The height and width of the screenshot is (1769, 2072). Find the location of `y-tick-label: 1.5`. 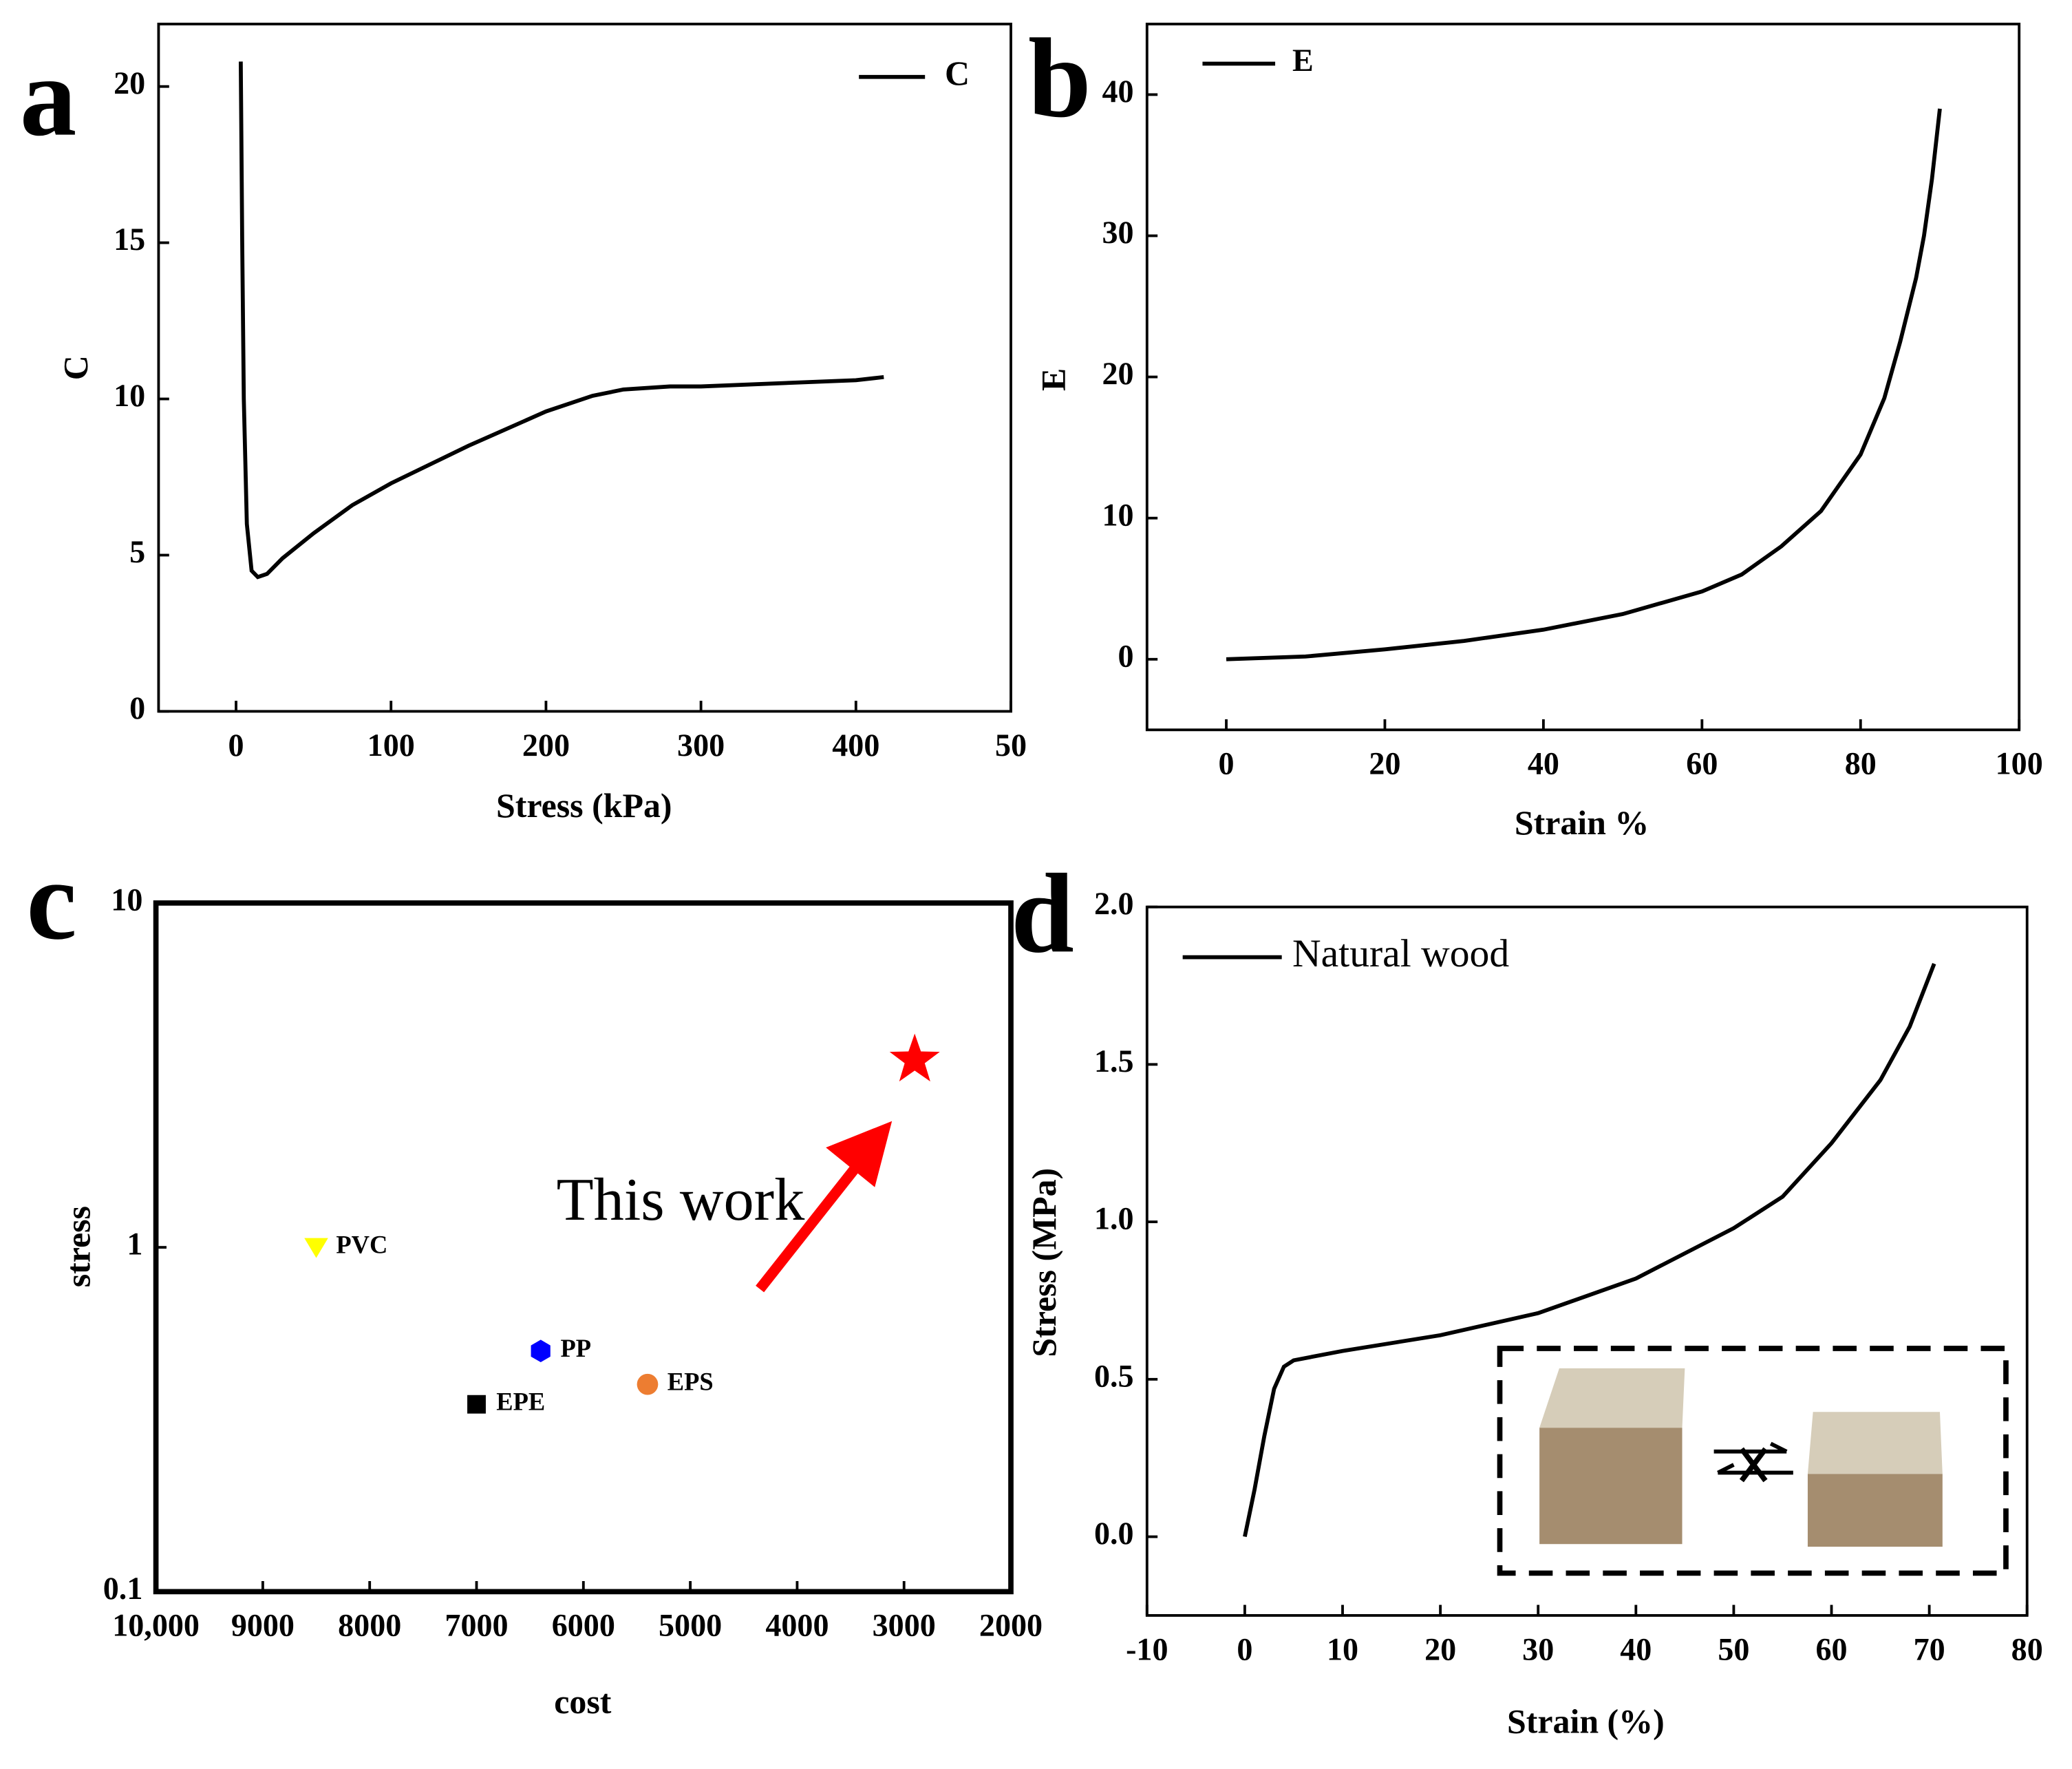

y-tick-label: 1.5 is located at coordinates (1114, 1061).